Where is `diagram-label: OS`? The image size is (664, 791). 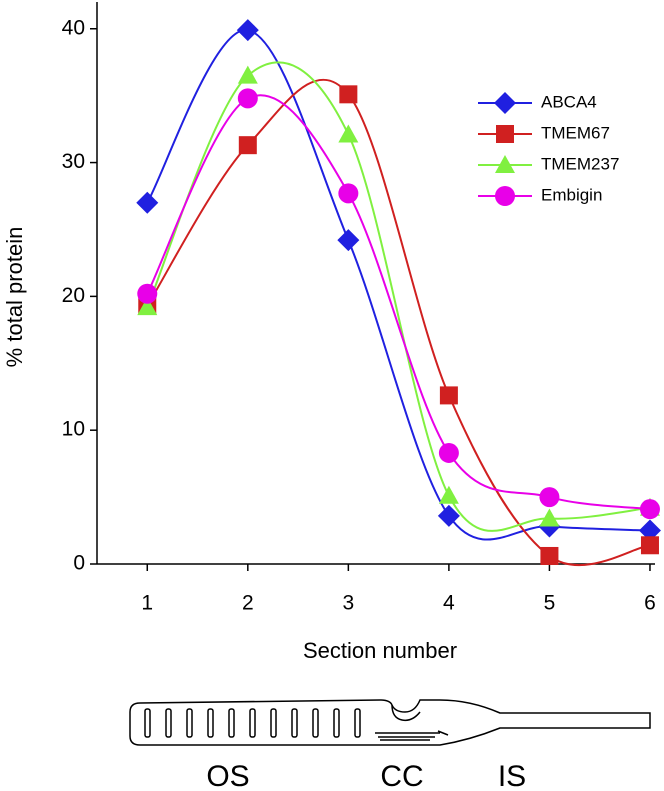 diagram-label: OS is located at coordinates (227, 775).